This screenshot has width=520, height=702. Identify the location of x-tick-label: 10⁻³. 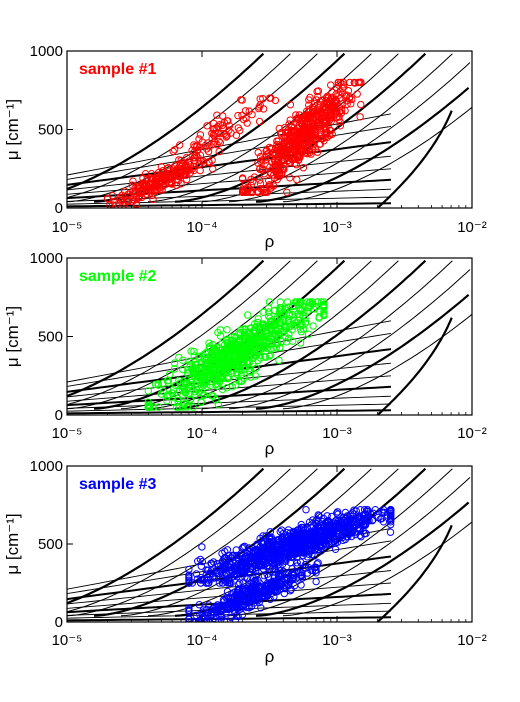
(337, 227).